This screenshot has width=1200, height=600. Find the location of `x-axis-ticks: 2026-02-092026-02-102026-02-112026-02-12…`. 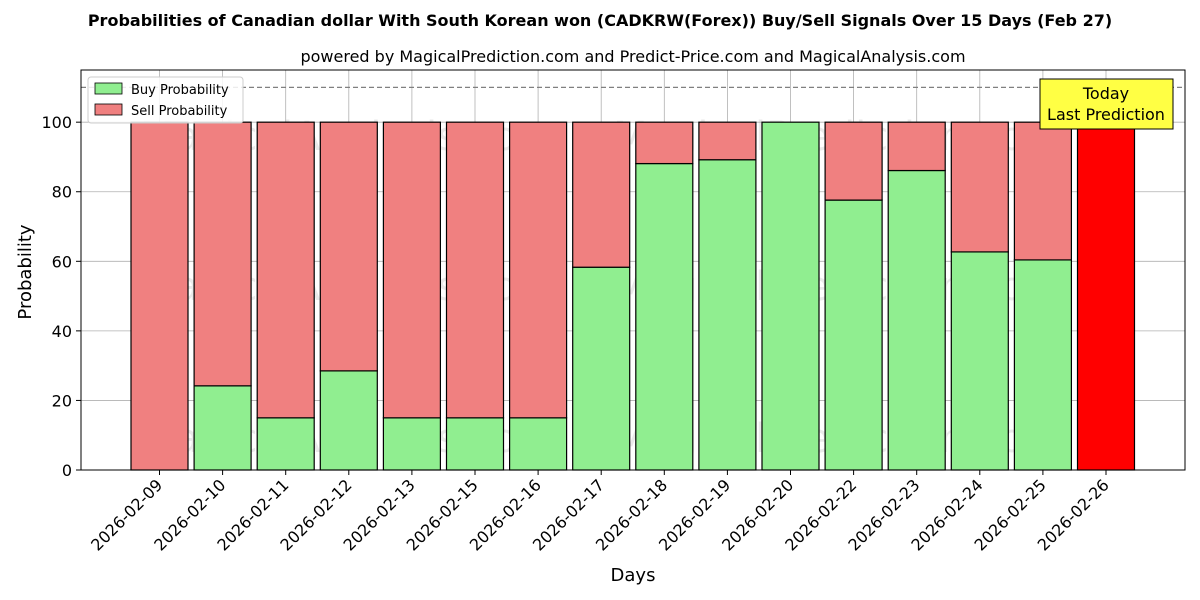

x-axis-ticks: 2026-02-092026-02-102026-02-112026-02-12… is located at coordinates (600, 512).